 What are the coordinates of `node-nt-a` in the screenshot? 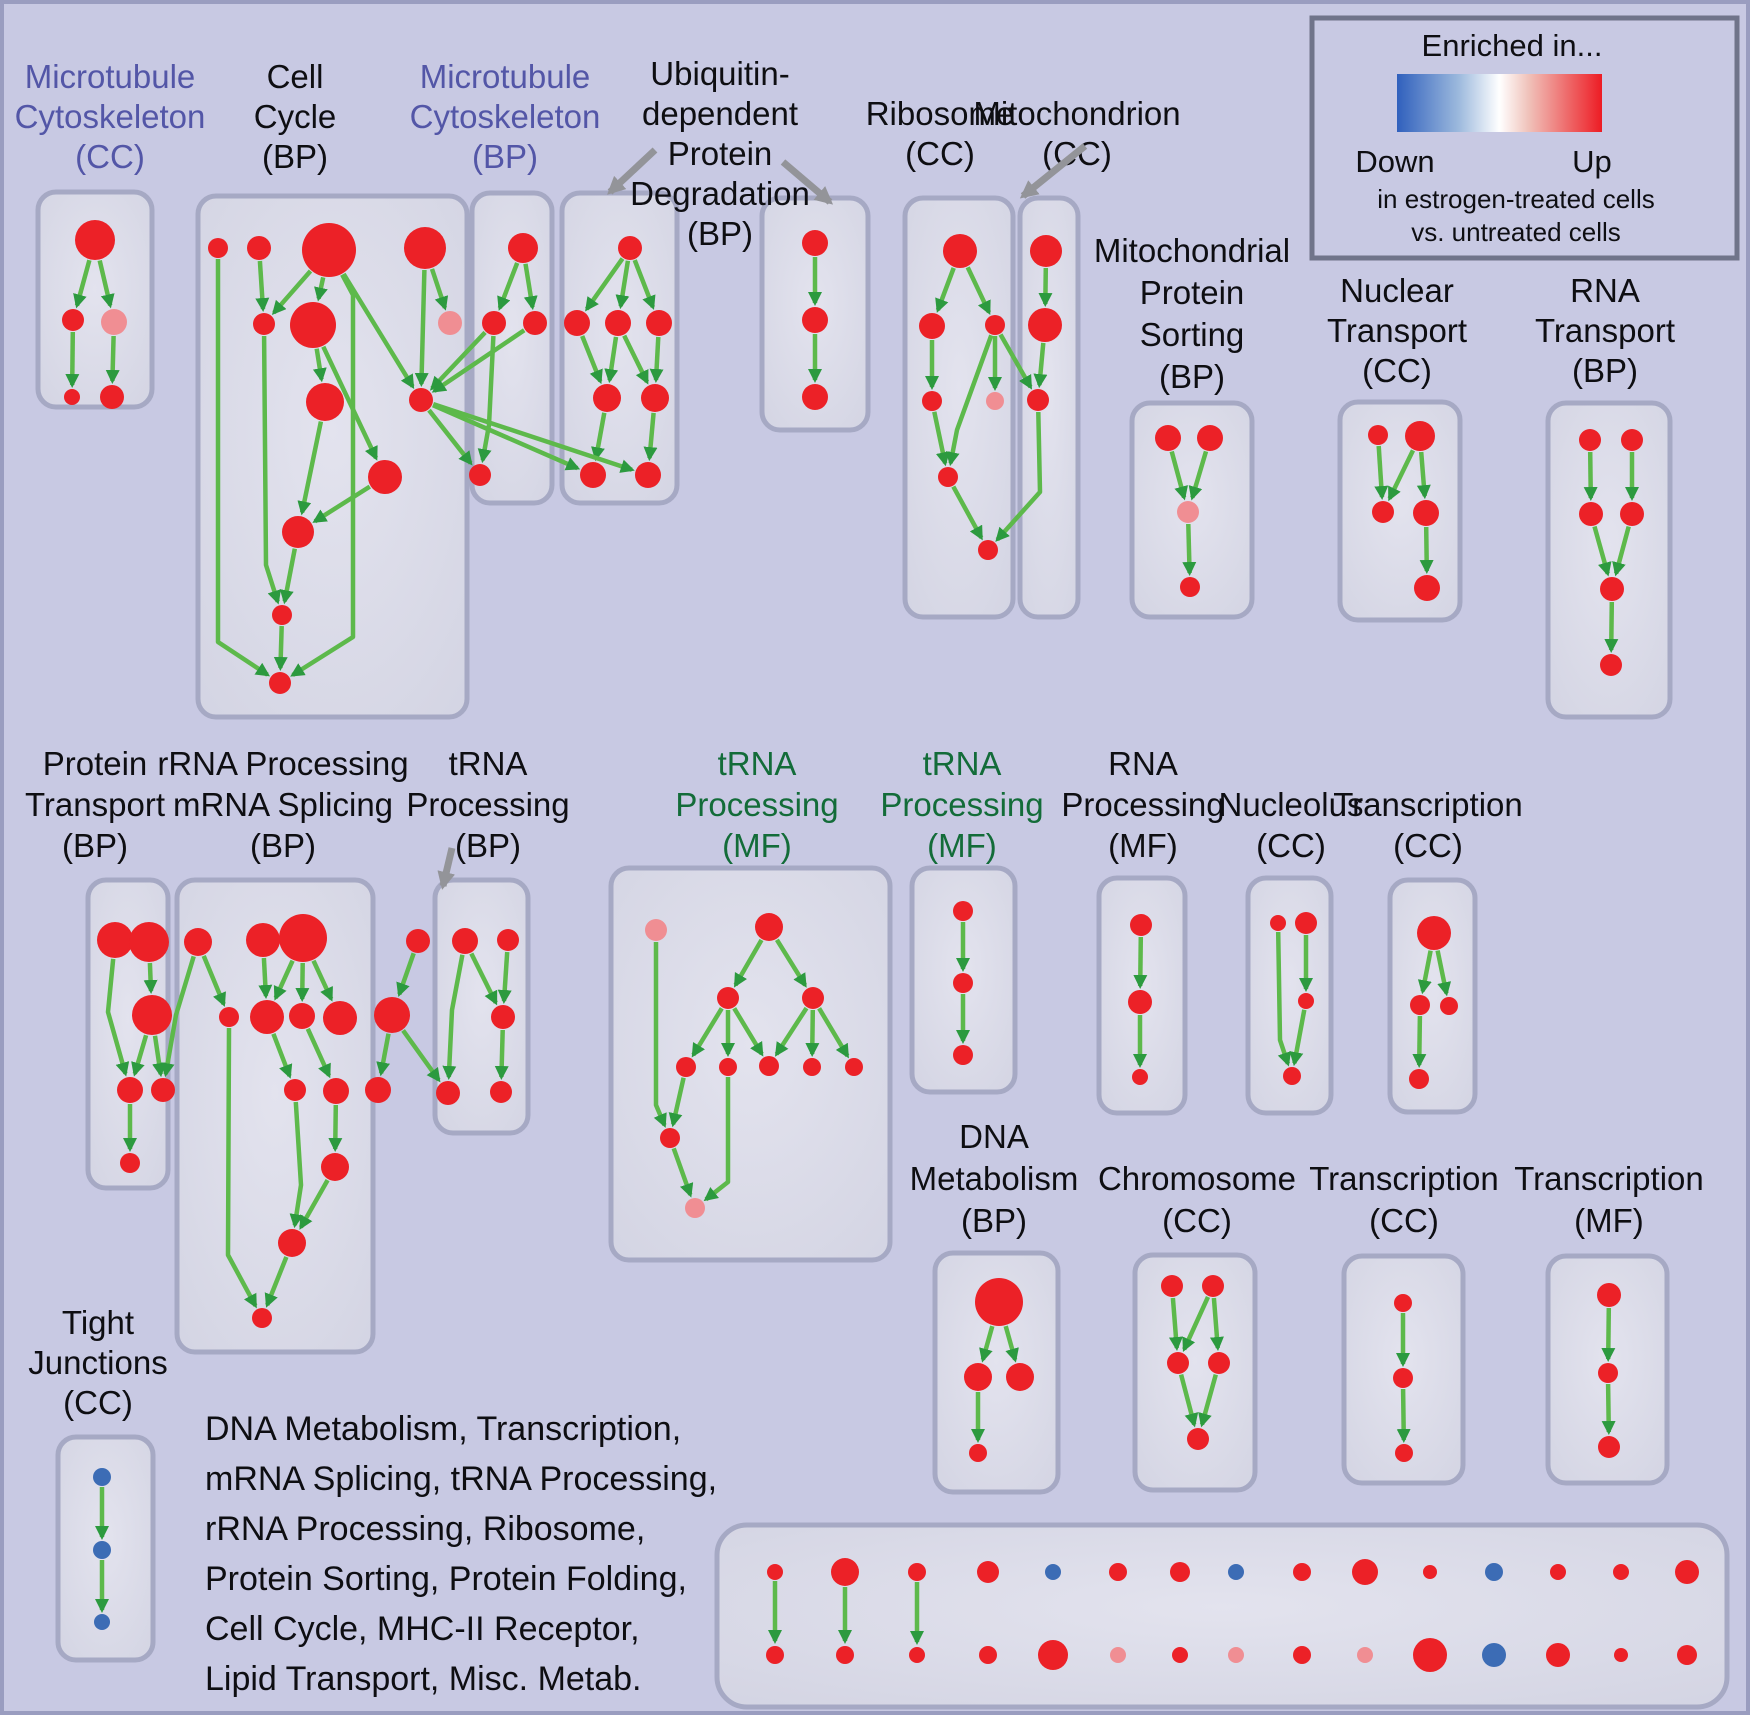 It's located at (1378, 435).